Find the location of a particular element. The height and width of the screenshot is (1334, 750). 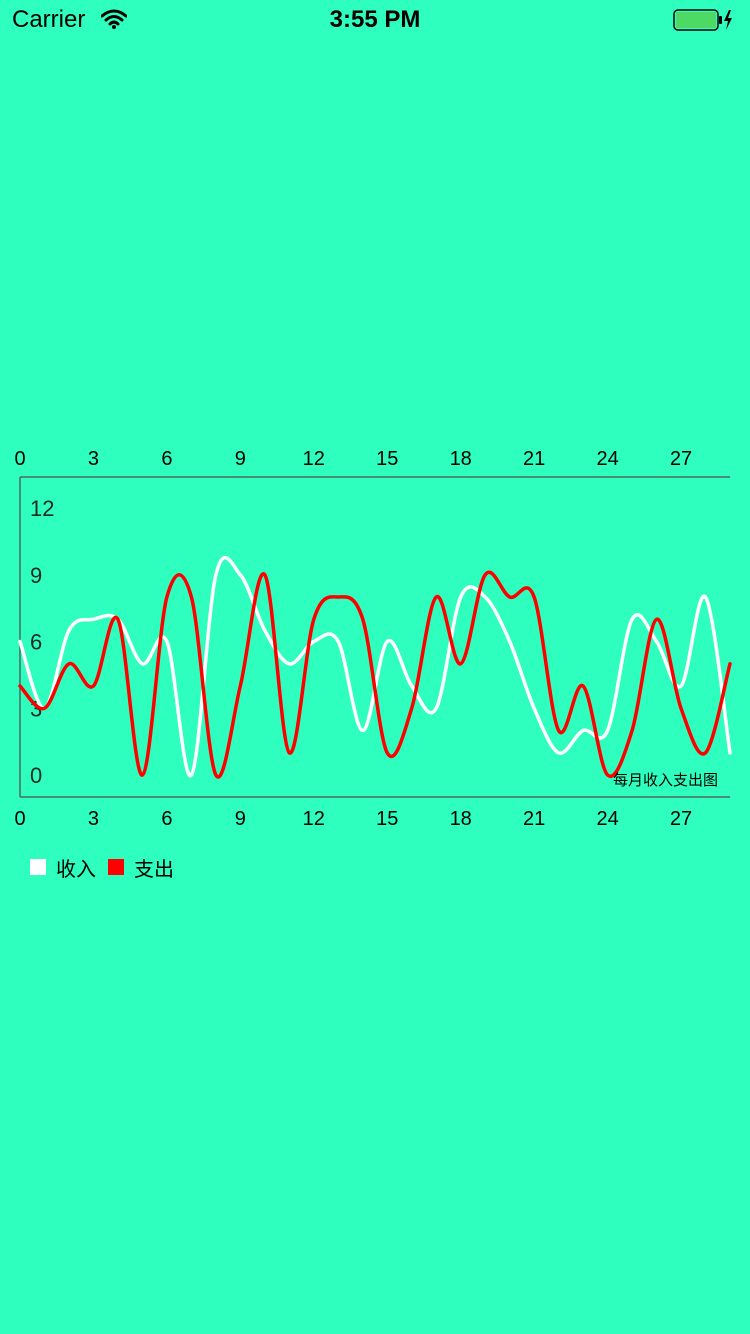

x-tick-label-top-3: 3 is located at coordinates (93, 459).